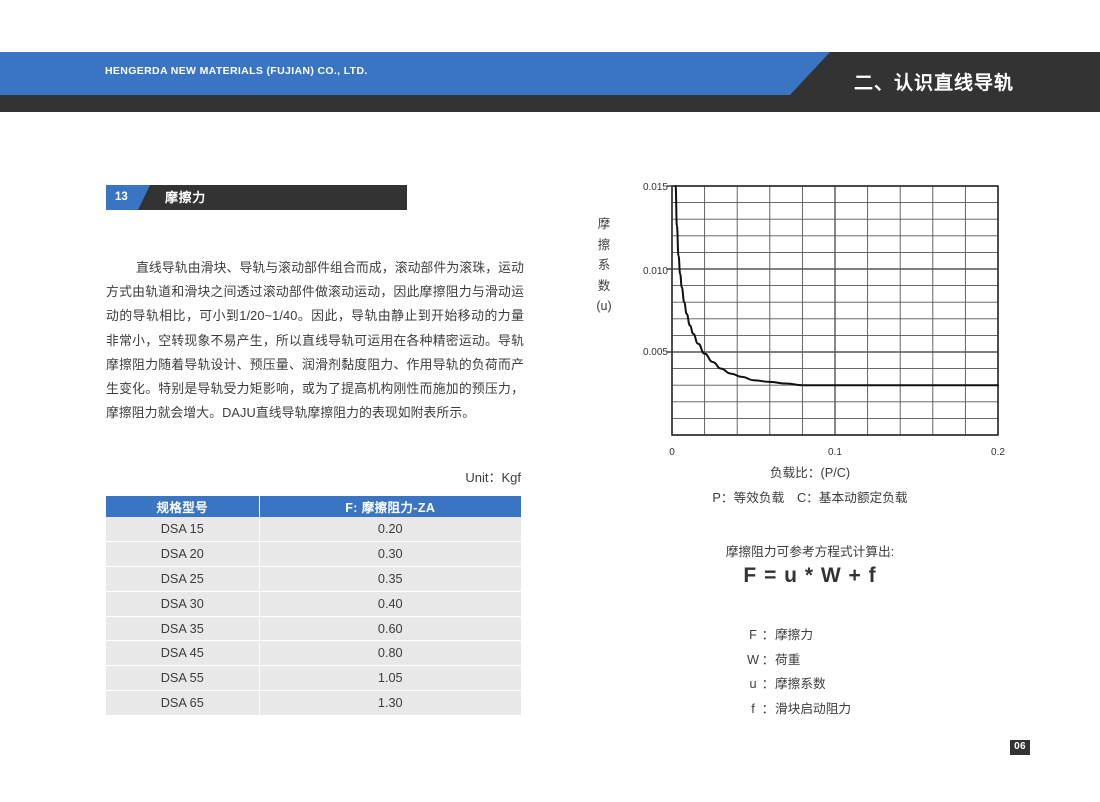 Image resolution: width=1100 pixels, height=802 pixels. I want to click on column-header-model: 规格型号, so click(183, 506).